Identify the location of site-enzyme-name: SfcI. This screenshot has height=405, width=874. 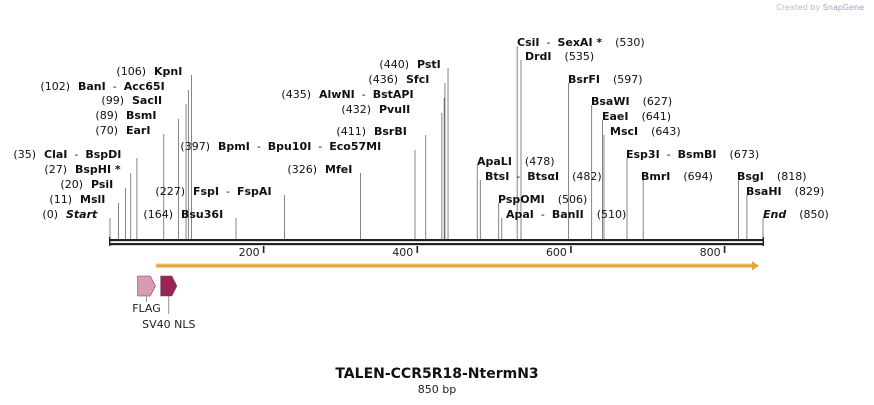
(417, 79).